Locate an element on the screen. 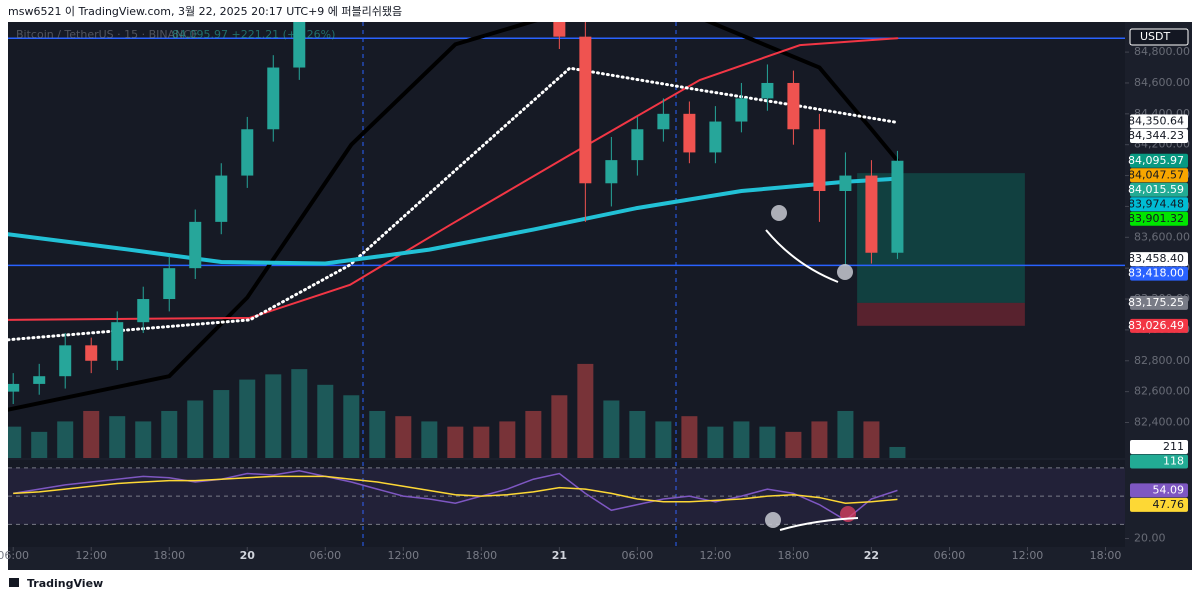 This screenshot has width=1200, height=599. price-tag-label: 83,175.25 is located at coordinates (1156, 302).